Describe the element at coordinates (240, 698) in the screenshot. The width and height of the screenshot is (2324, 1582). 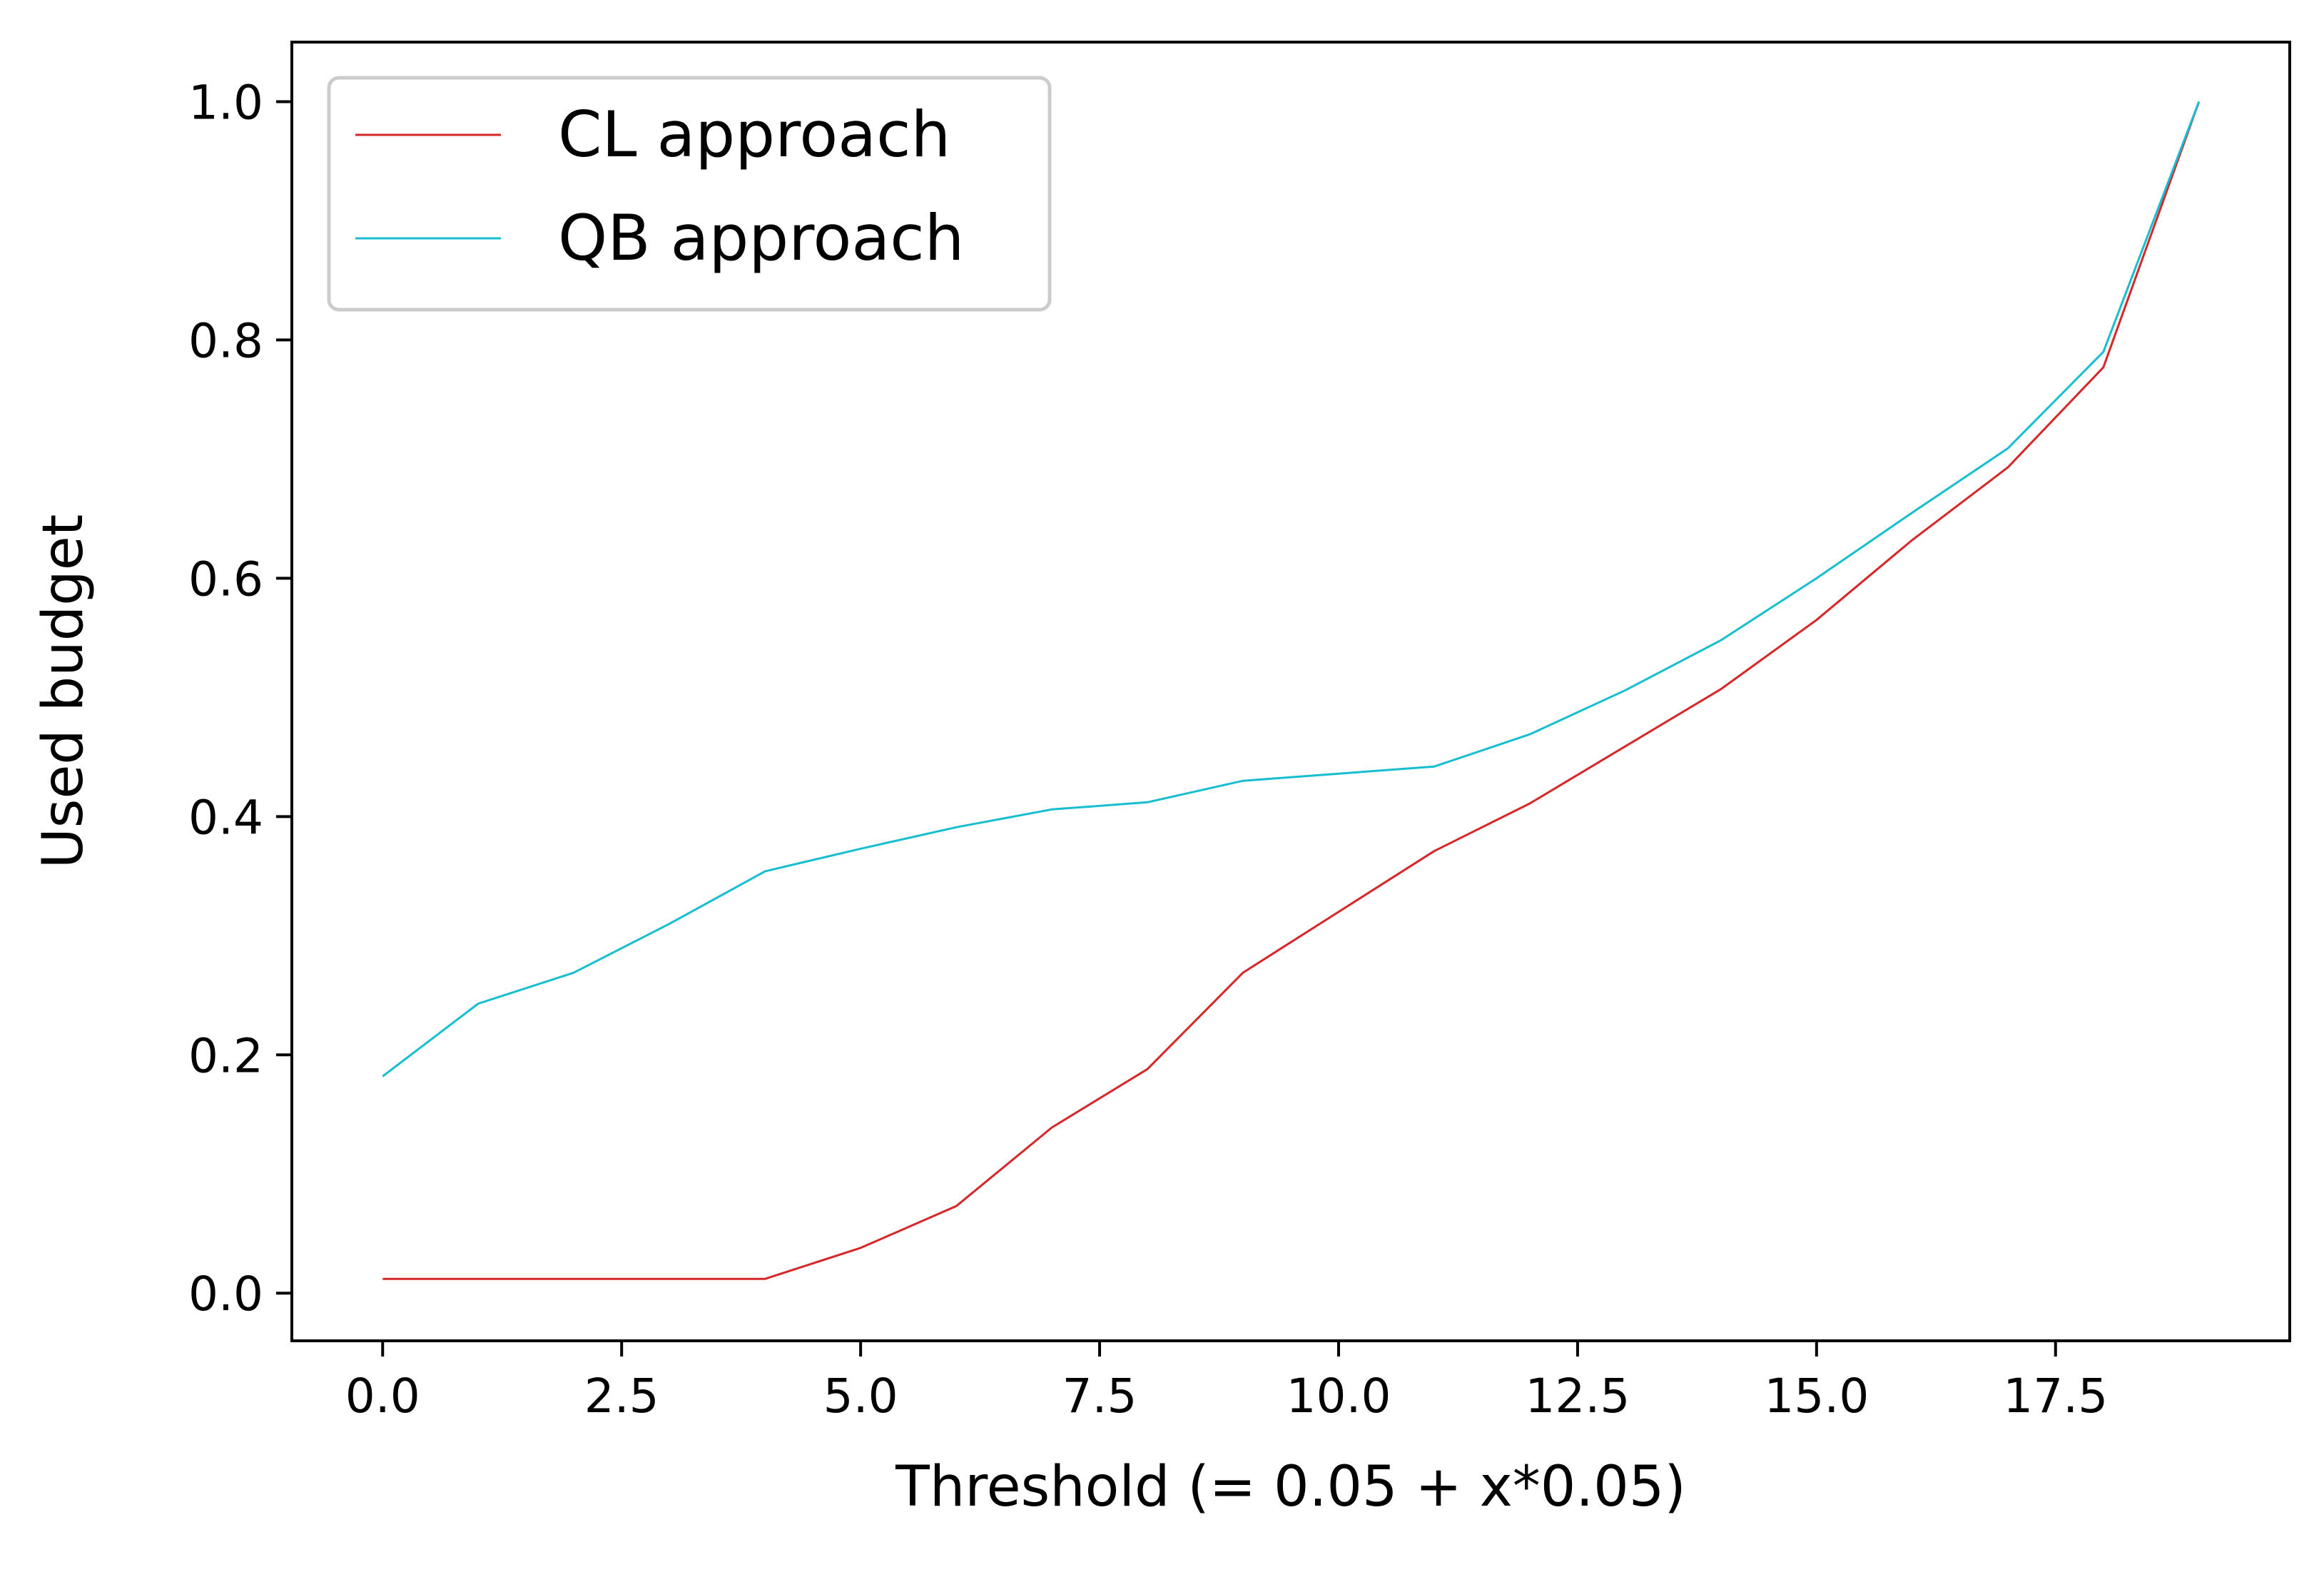
I see `y-axis: 0.0 0.2 0.4 0.6 0.8 1.0` at that location.